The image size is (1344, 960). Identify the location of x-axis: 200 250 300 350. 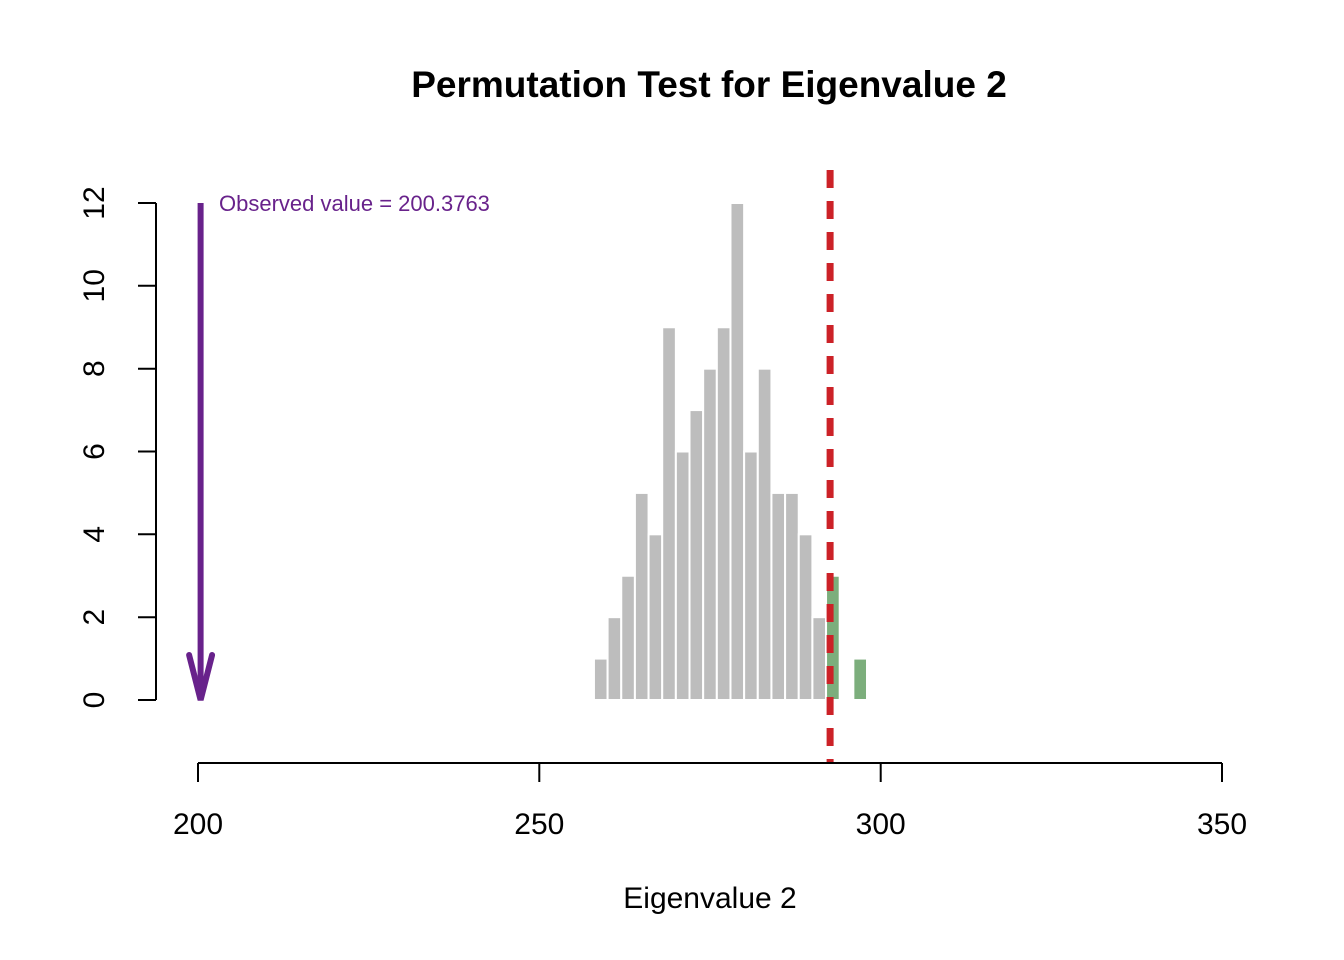
(710, 801).